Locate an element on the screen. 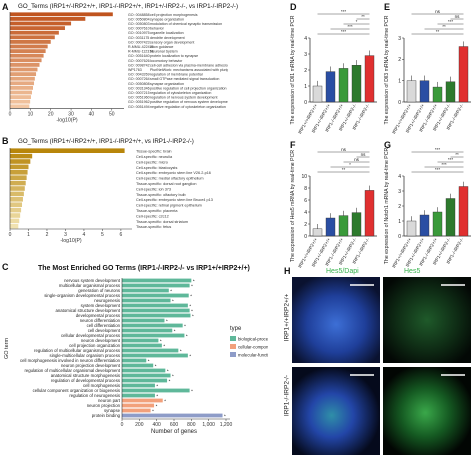  go-term-label: single-organism developmental process is located at coordinates (82, 295).